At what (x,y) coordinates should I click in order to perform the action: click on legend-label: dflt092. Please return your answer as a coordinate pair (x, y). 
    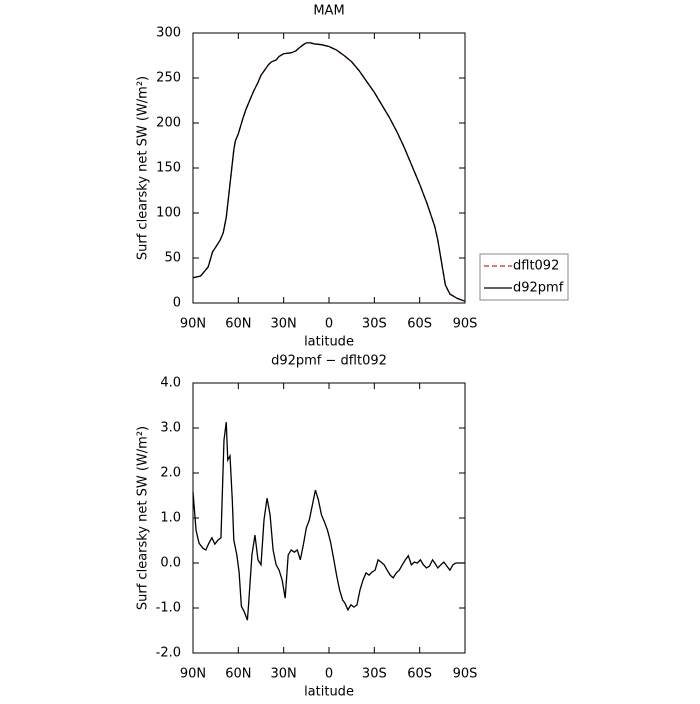
    Looking at the image, I should click on (536, 266).